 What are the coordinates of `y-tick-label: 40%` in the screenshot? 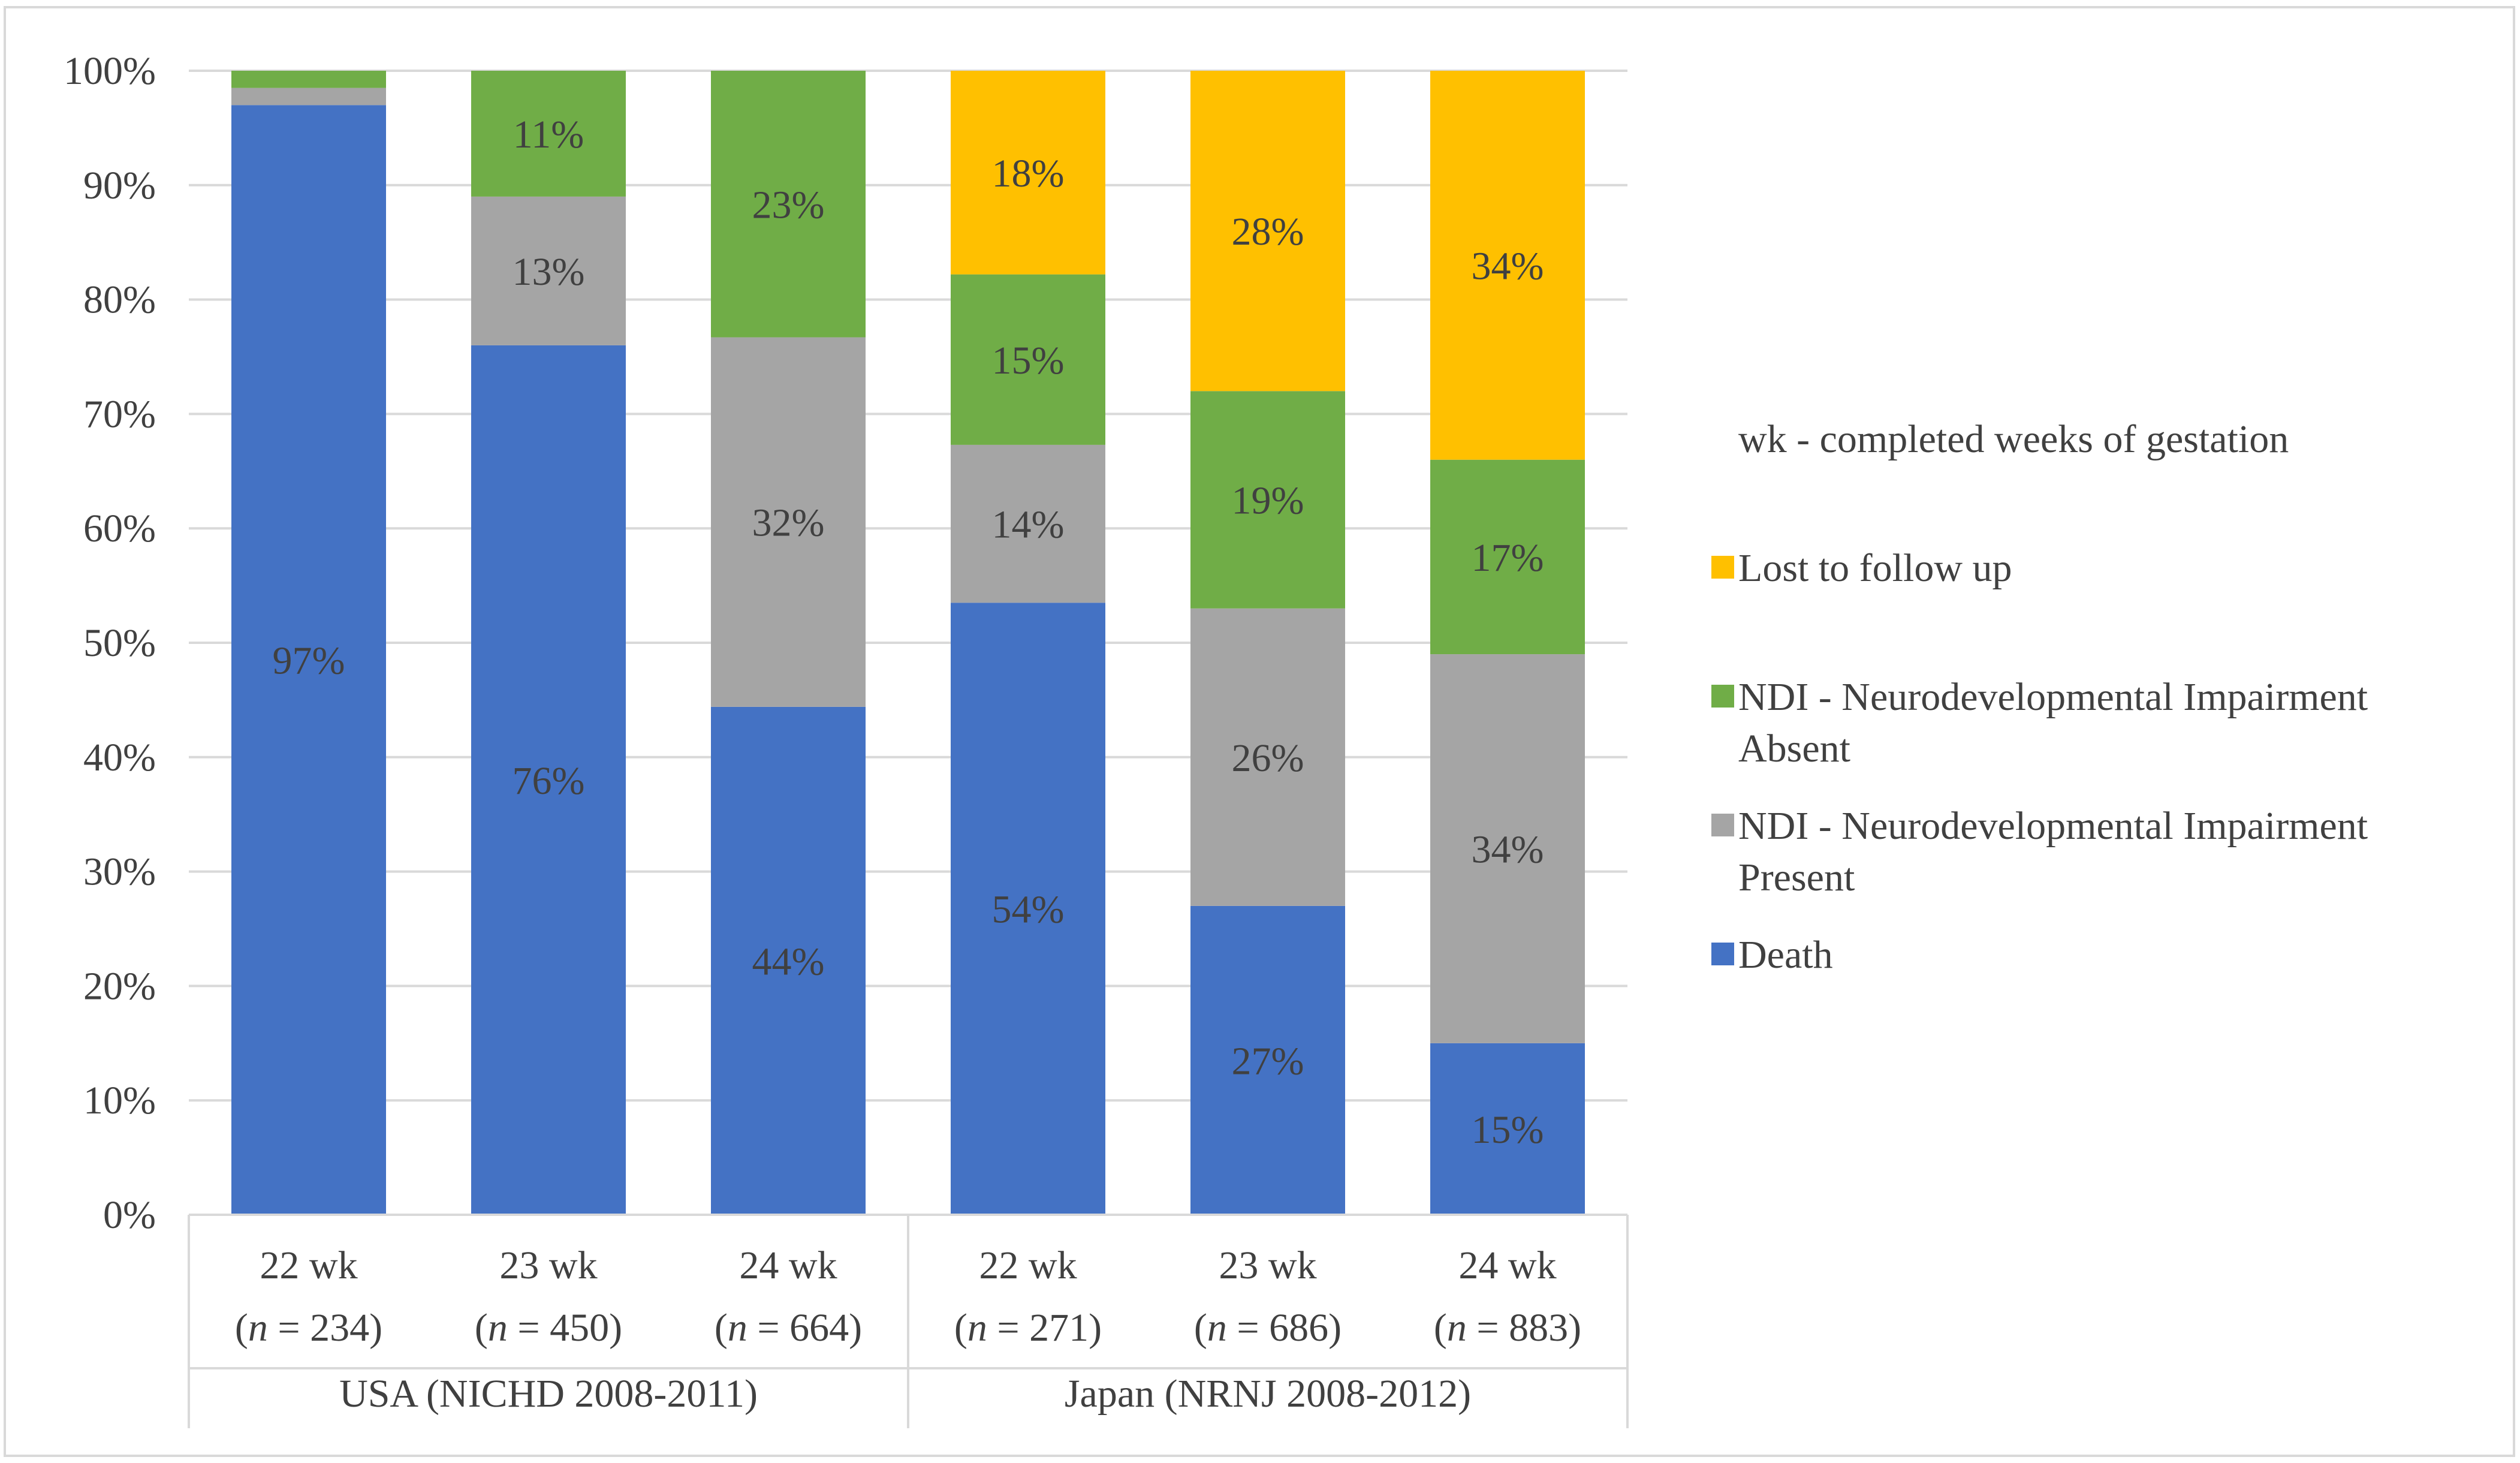 It's located at (120, 757).